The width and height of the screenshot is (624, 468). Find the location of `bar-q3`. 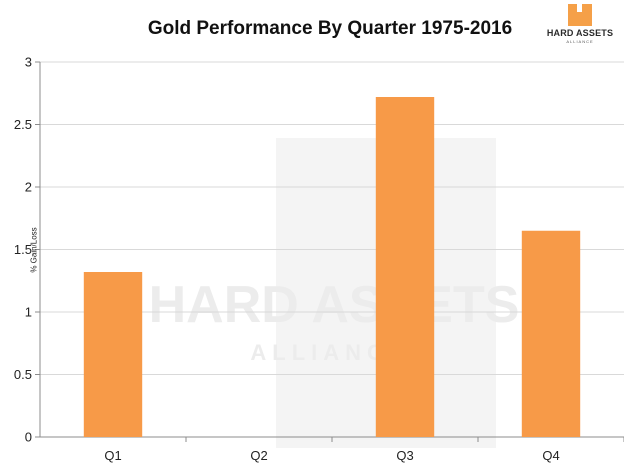

bar-q3 is located at coordinates (405, 267).